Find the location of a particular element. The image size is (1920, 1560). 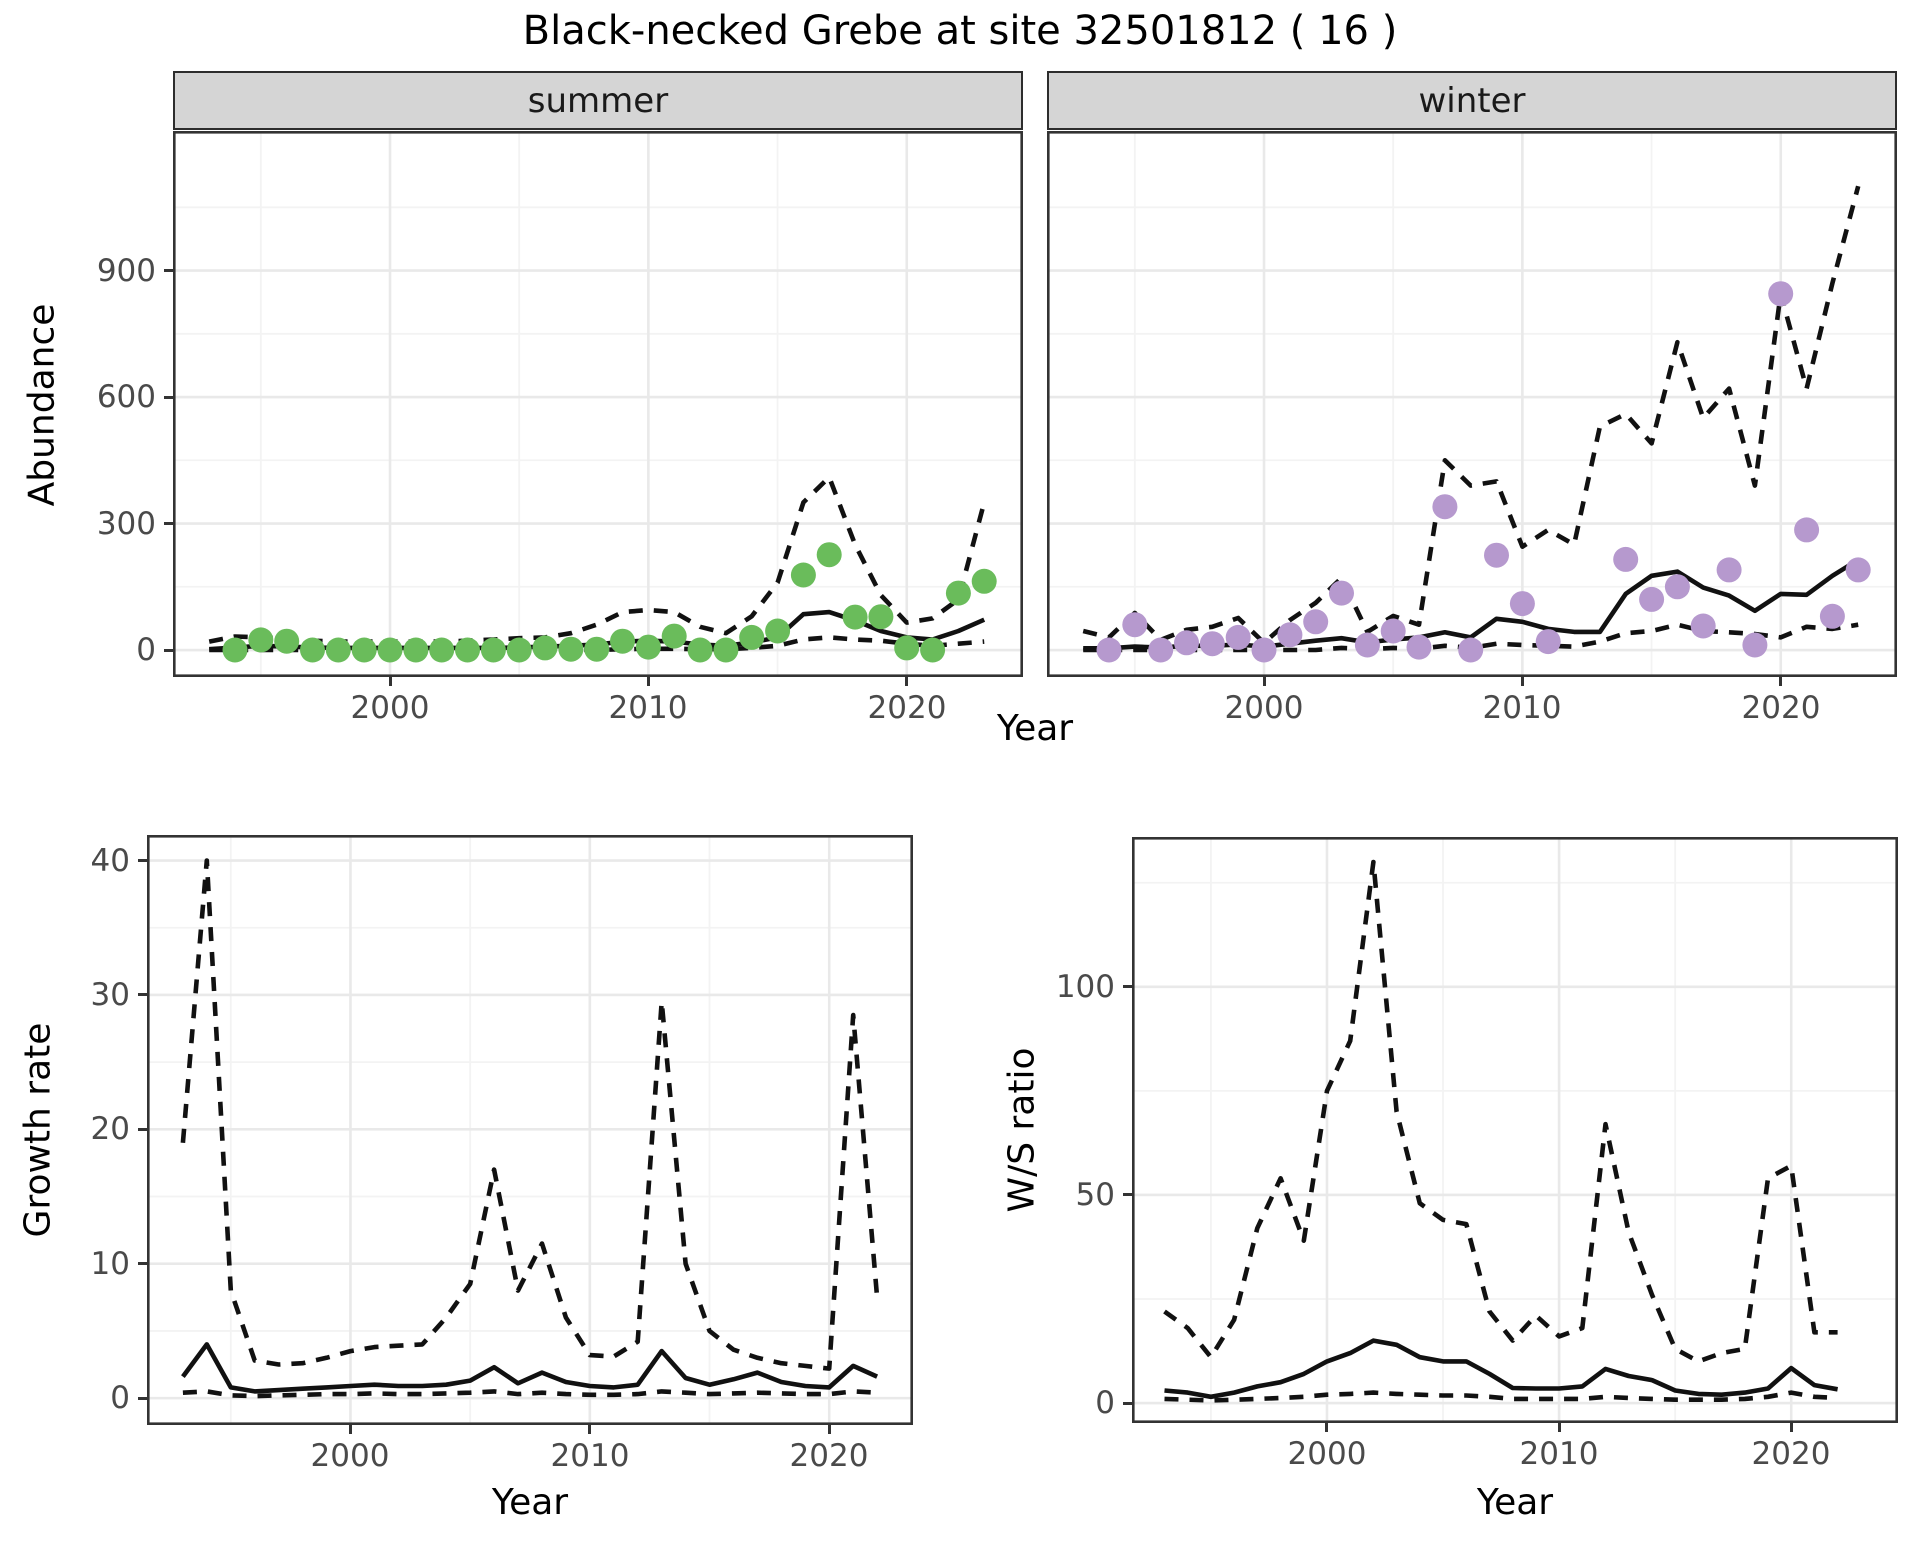

gridlines-major is located at coordinates (1515, 1130).